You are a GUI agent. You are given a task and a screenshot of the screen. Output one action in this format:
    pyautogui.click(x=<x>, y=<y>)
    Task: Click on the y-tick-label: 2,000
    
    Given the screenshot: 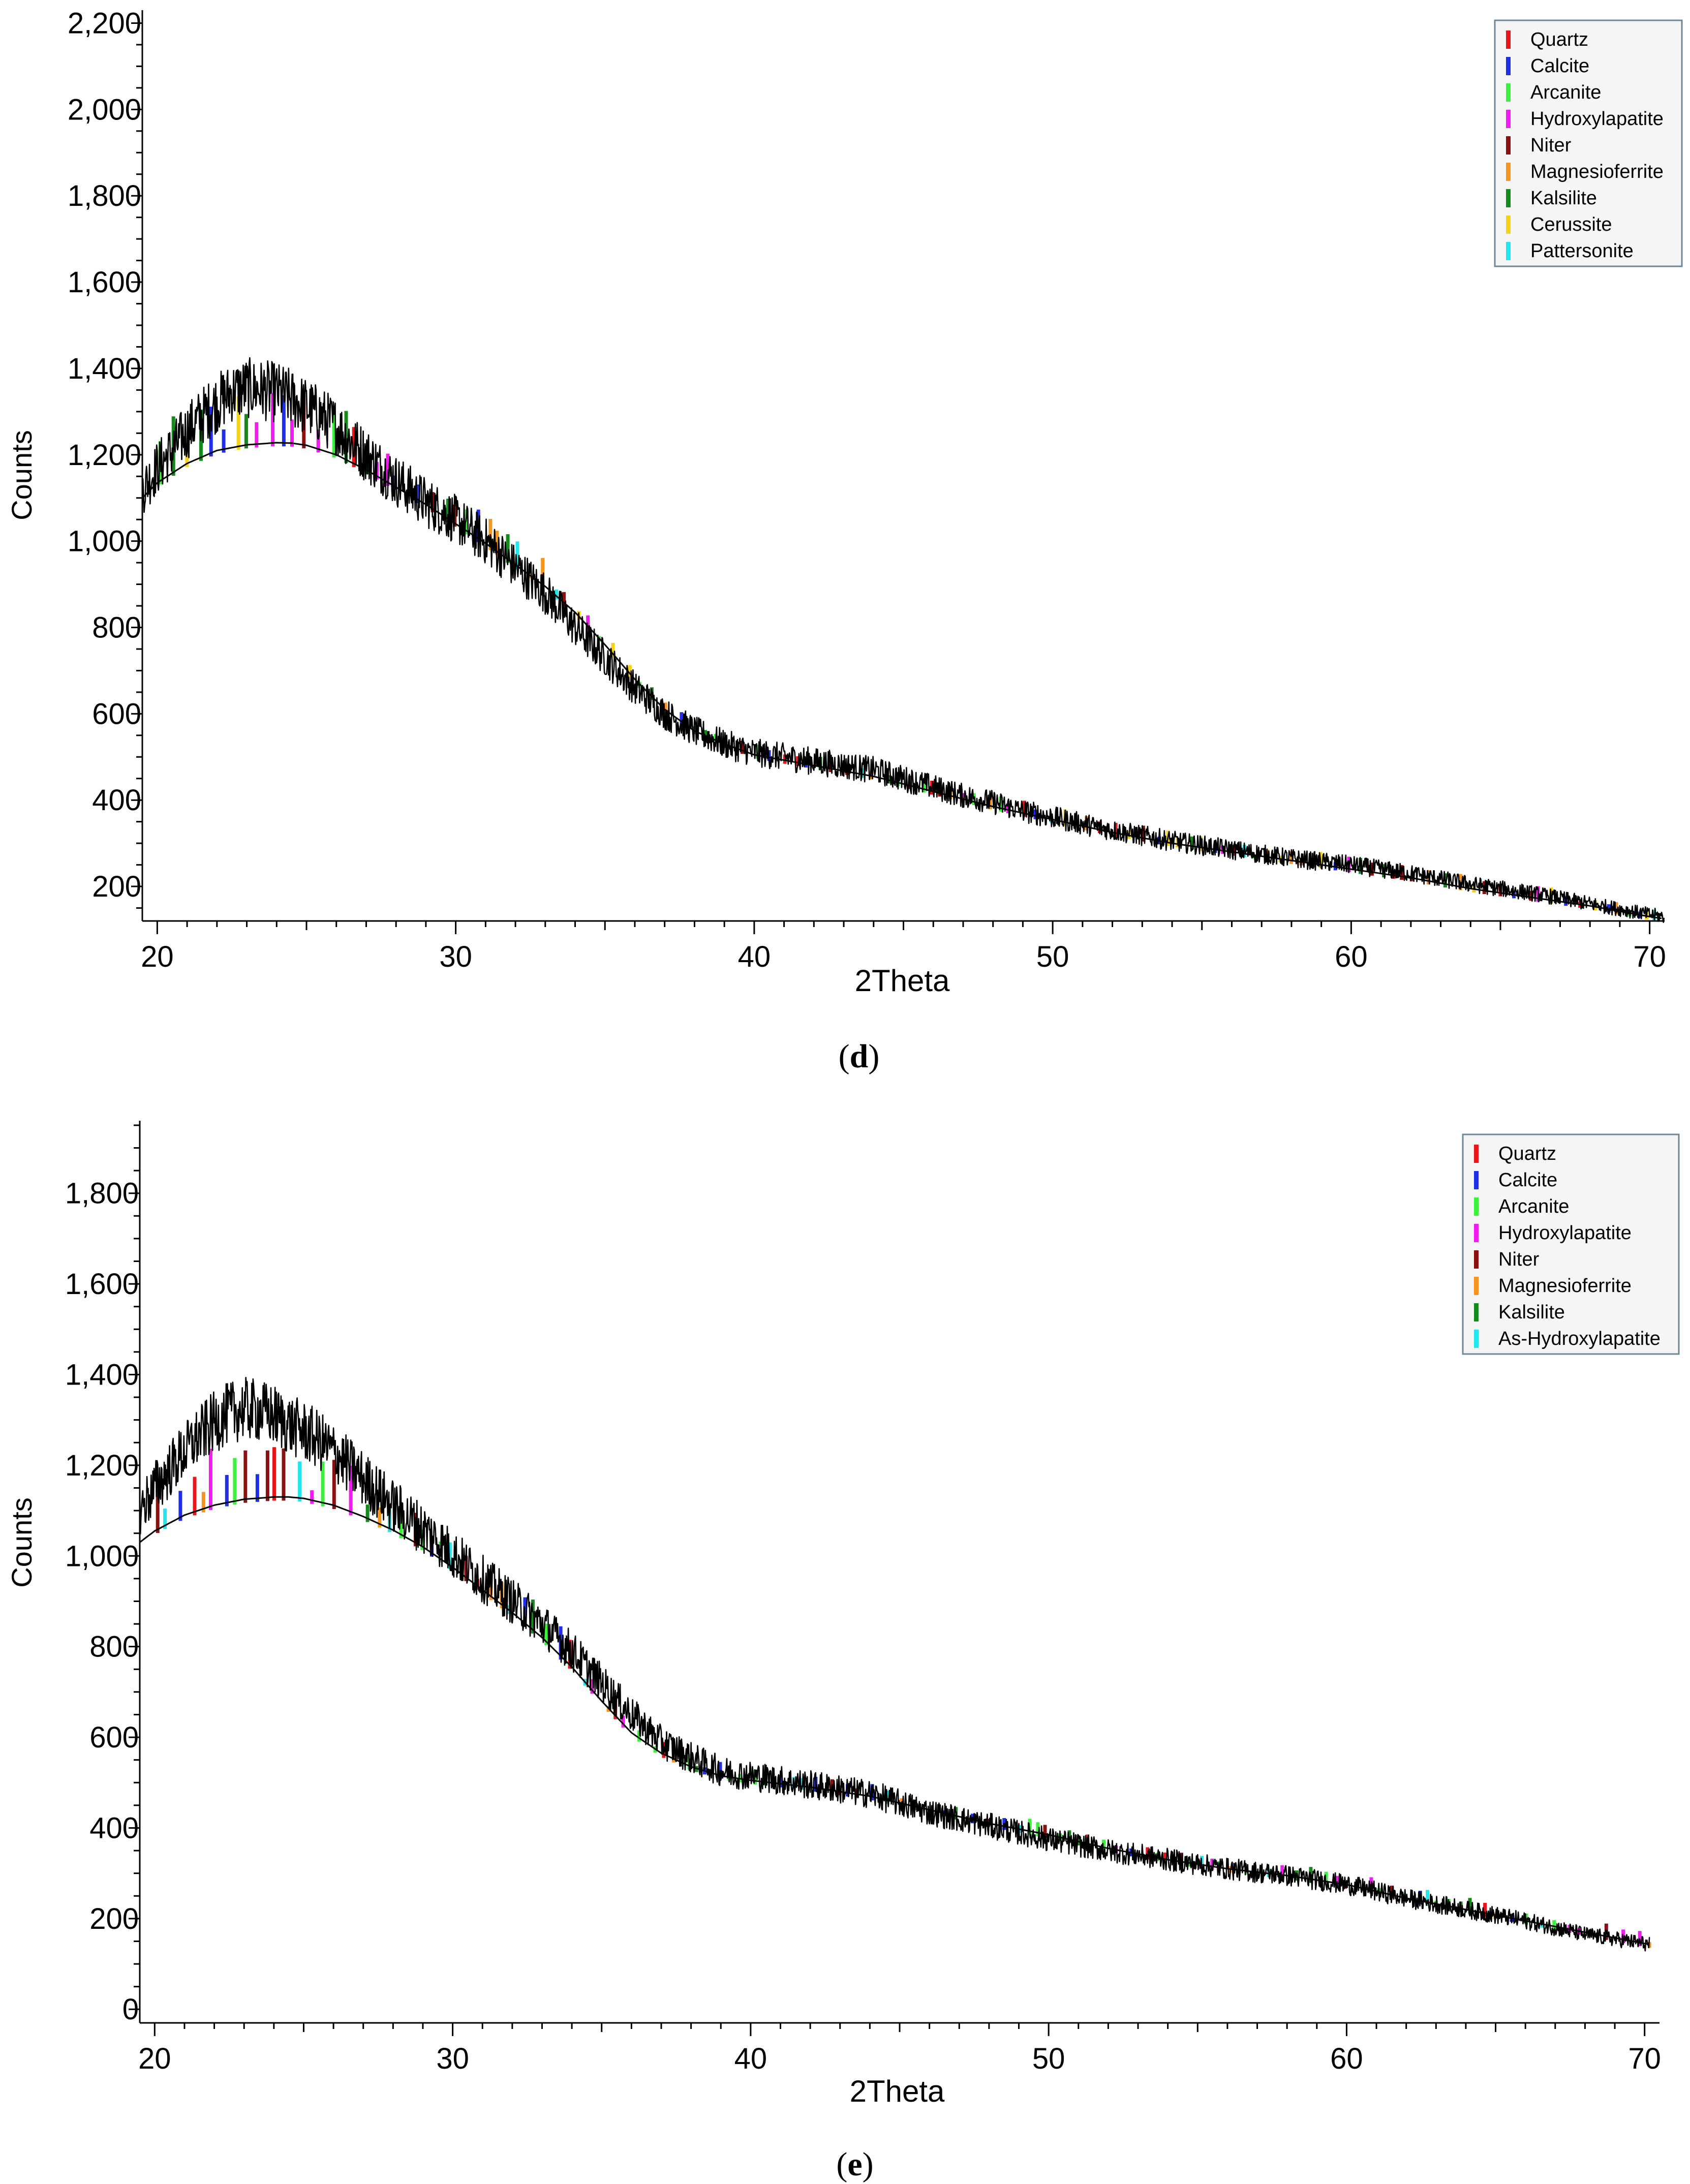 What is the action you would take?
    pyautogui.click(x=104, y=109)
    